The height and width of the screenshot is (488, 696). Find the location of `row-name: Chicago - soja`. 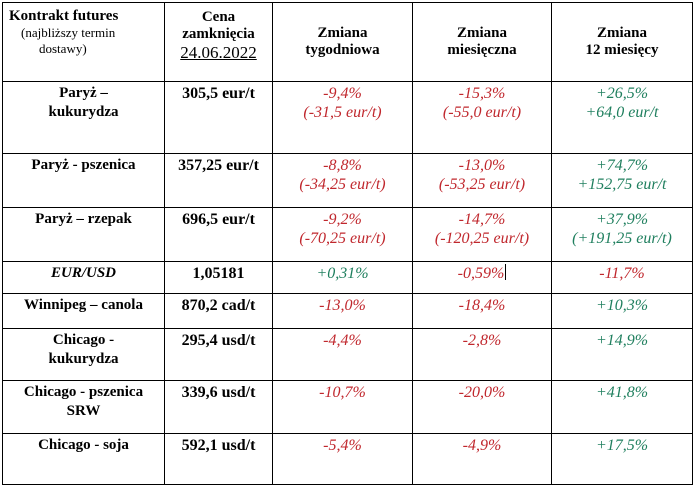

row-name: Chicago - soja is located at coordinates (83, 459).